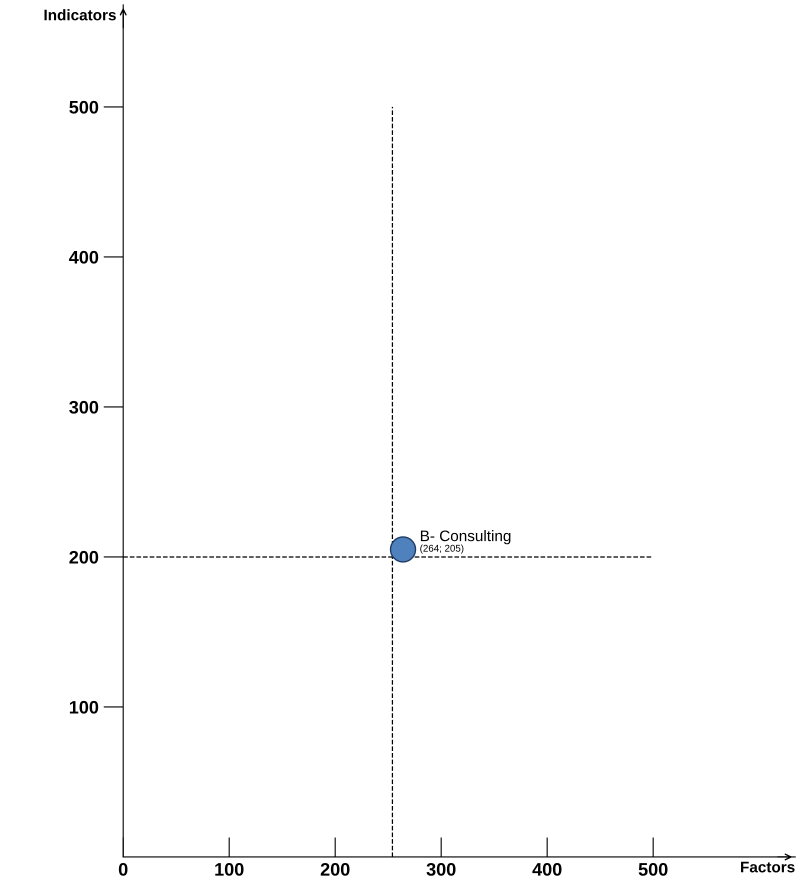 The width and height of the screenshot is (800, 895). I want to click on y-tick-label: 500, so click(83, 107).